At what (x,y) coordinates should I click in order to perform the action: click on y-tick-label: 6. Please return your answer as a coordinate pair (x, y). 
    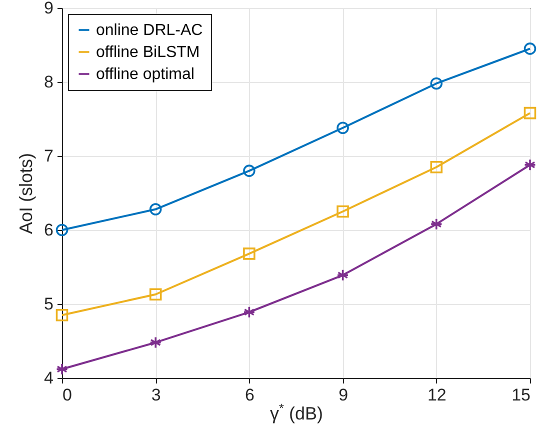
    Looking at the image, I should click on (49, 230).